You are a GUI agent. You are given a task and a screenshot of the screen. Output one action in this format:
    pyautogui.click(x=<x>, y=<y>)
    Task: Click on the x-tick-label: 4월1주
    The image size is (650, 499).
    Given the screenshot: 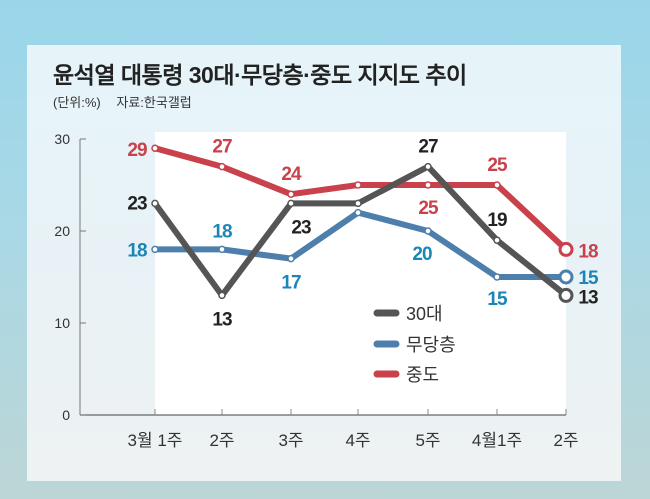 What is the action you would take?
    pyautogui.click(x=497, y=440)
    